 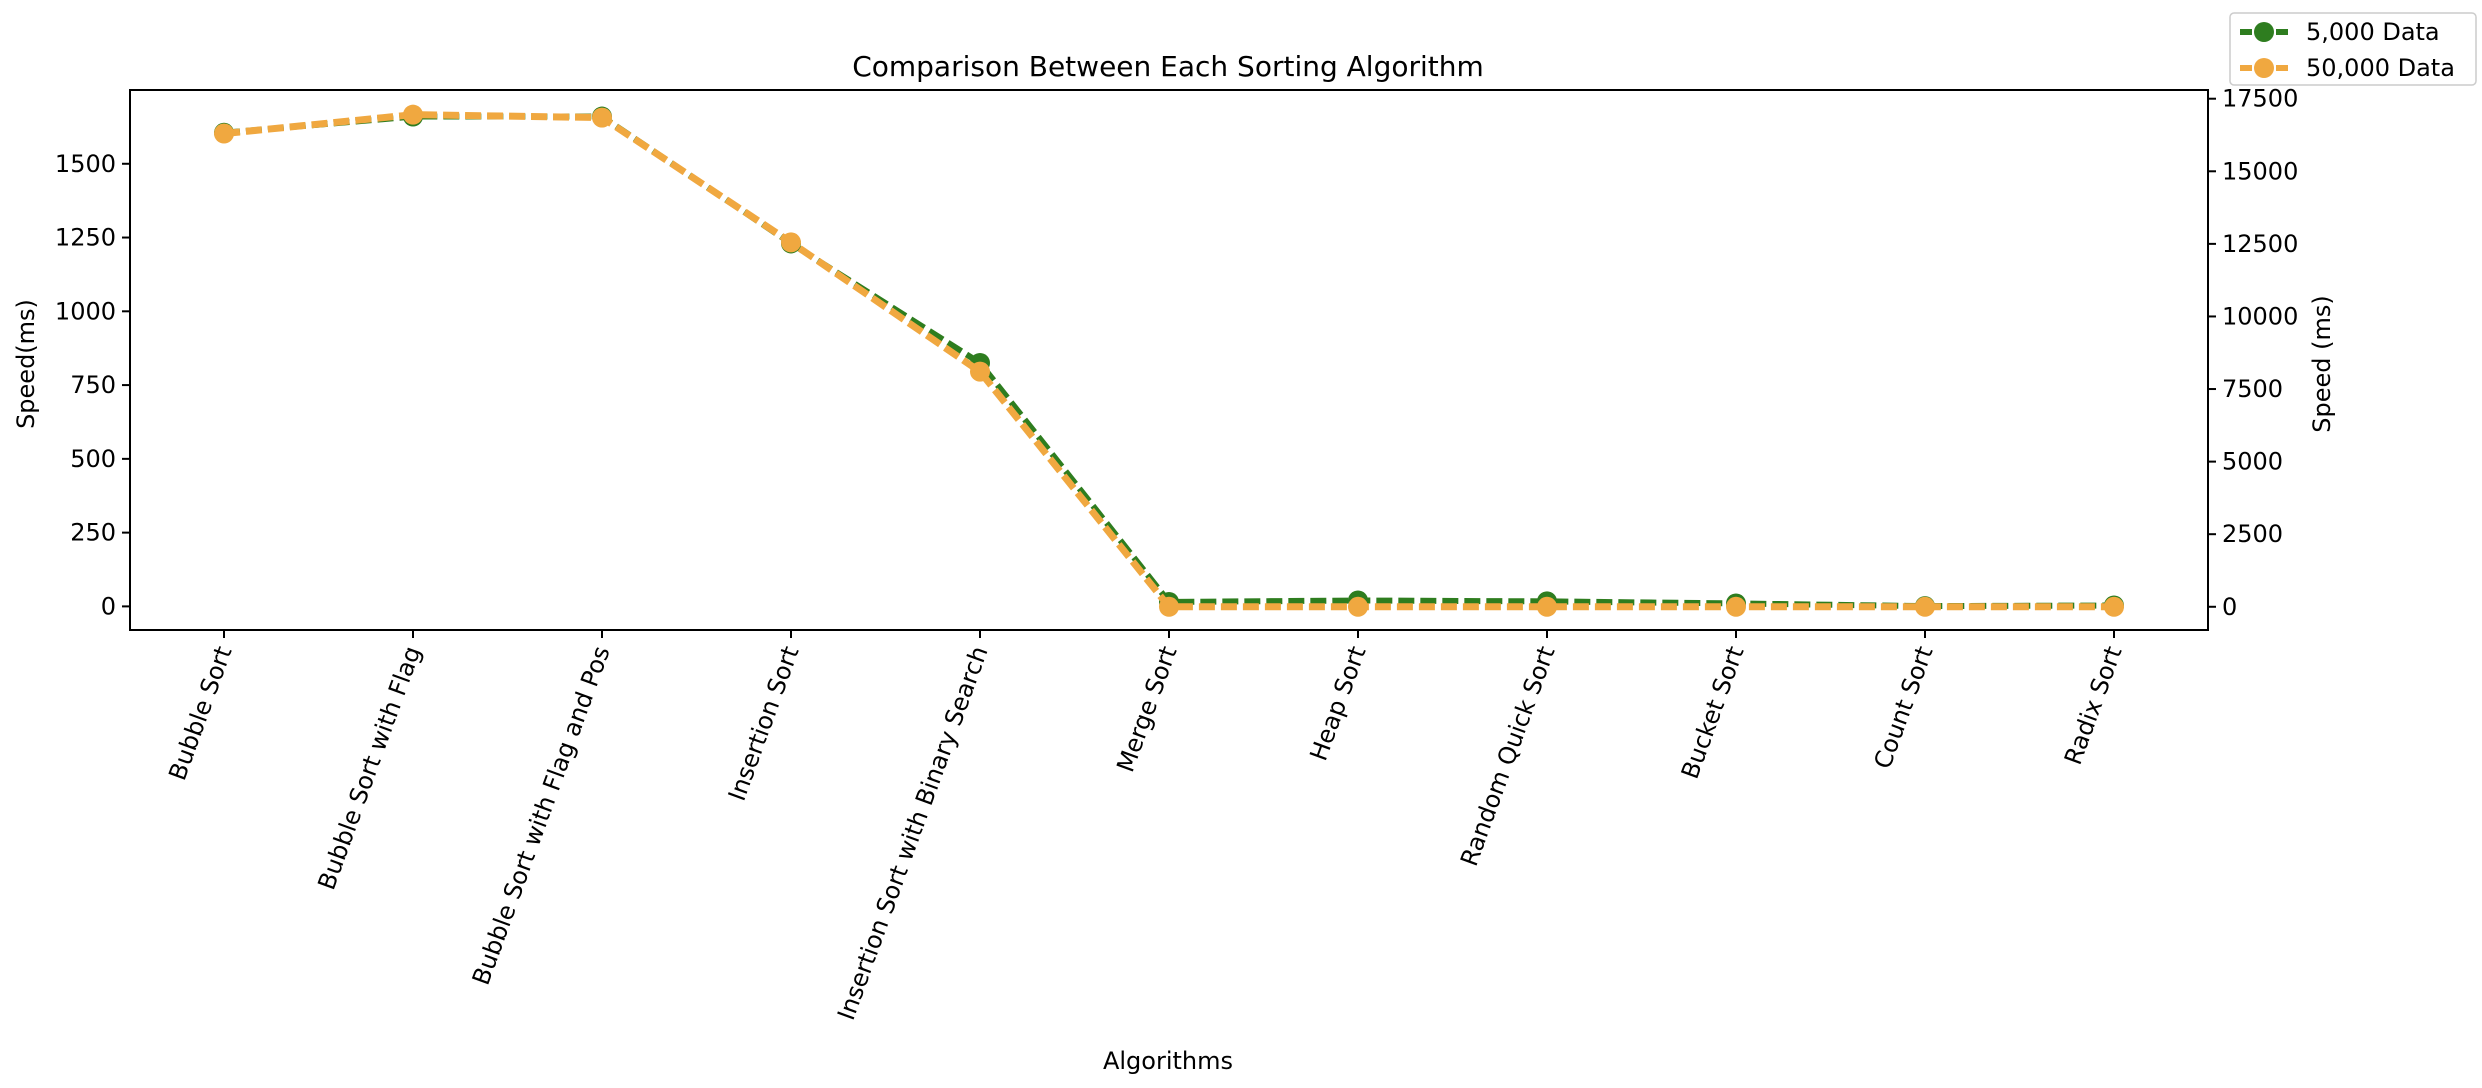 I want to click on x-tick-label: Bubble Sort with Flag, so click(x=369, y=767).